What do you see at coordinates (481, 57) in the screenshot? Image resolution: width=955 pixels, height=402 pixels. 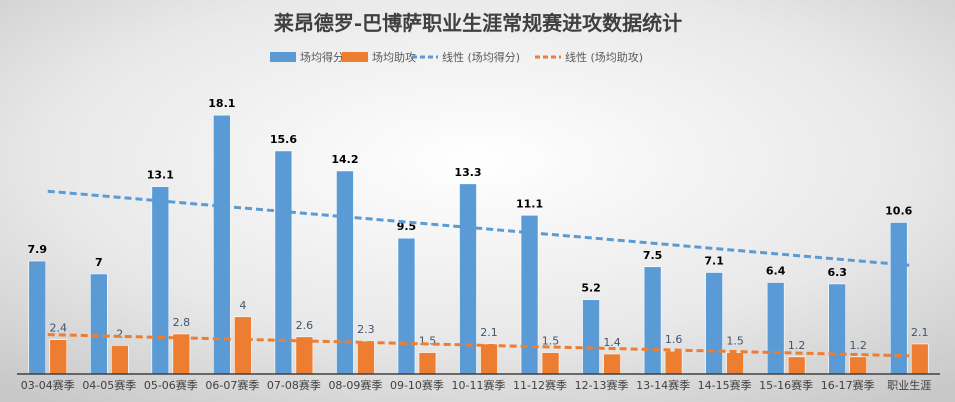 I see `legend-label: 线性 (场均得分)` at bounding box center [481, 57].